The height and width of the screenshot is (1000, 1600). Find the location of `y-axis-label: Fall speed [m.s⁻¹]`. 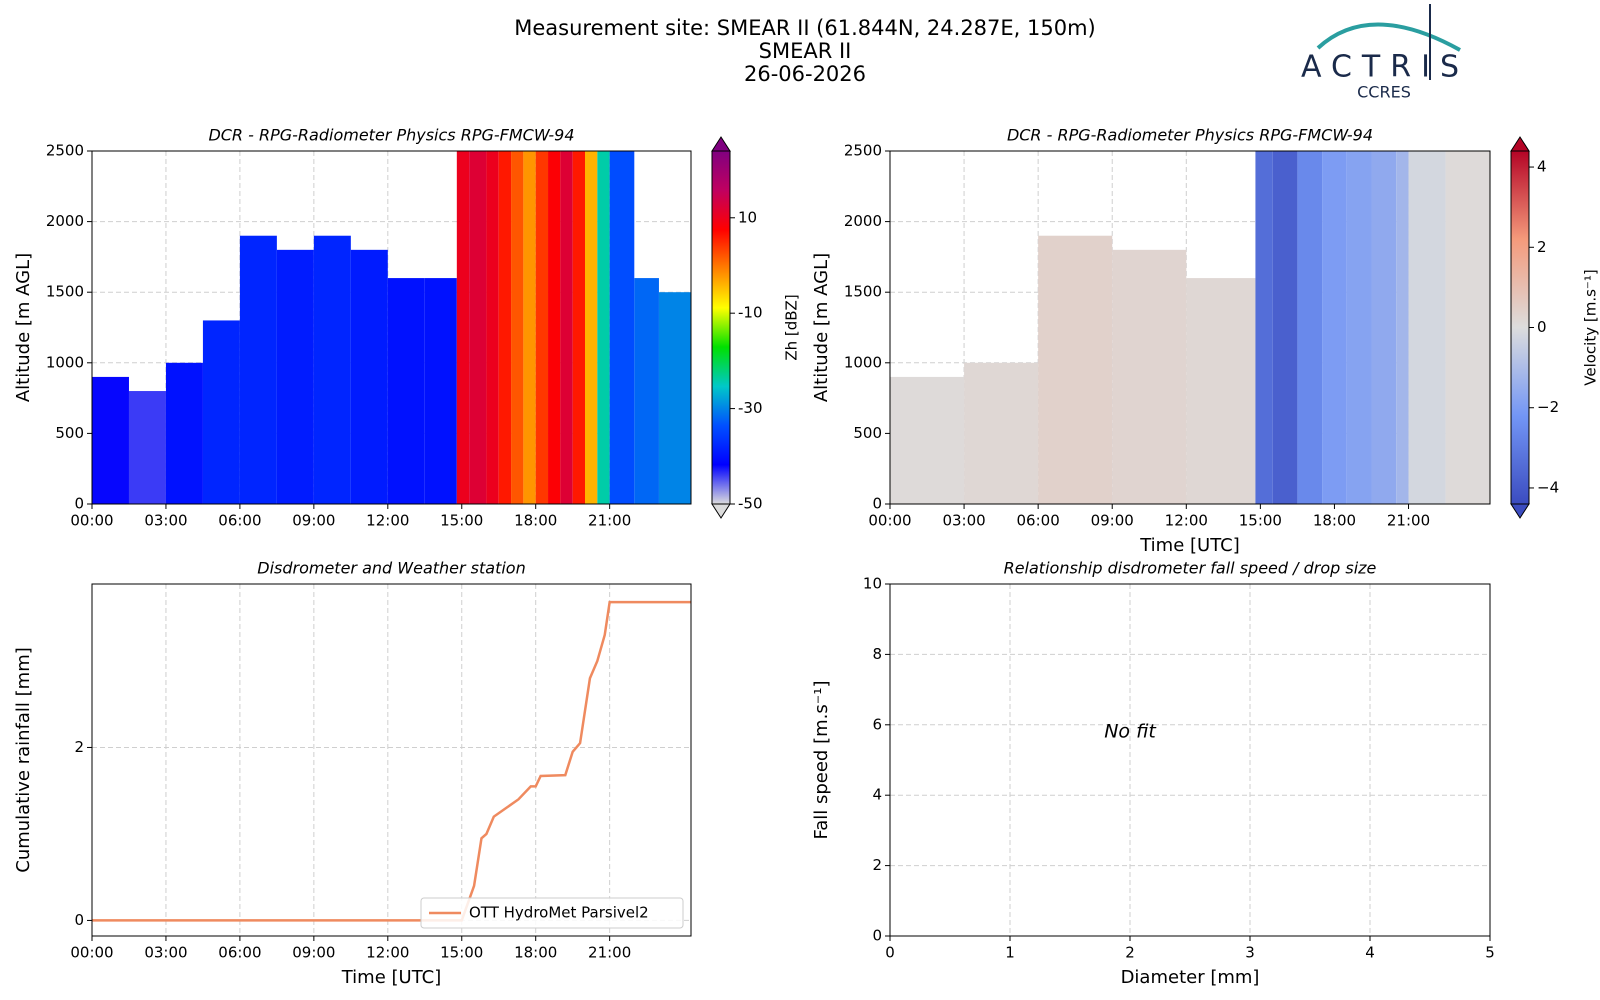

y-axis-label: Fall speed [m.s⁻¹] is located at coordinates (821, 760).